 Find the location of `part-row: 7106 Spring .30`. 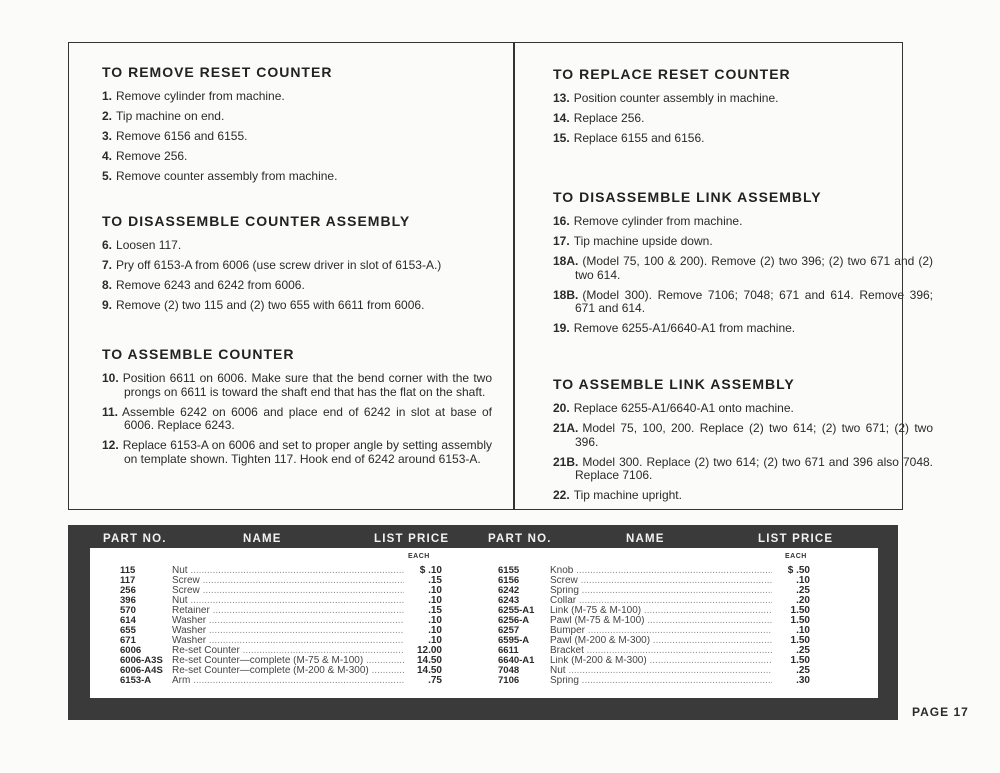

part-row: 7106 Spring .30 is located at coordinates (654, 681).